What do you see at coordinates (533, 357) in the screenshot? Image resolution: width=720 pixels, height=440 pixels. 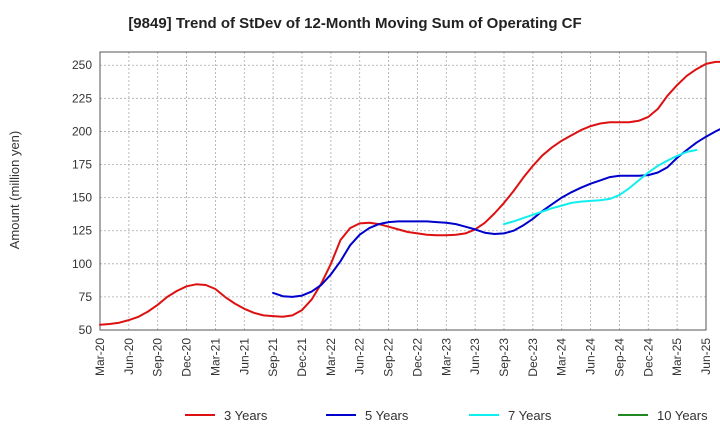 I see `x-tick-label: Dec-23` at bounding box center [533, 357].